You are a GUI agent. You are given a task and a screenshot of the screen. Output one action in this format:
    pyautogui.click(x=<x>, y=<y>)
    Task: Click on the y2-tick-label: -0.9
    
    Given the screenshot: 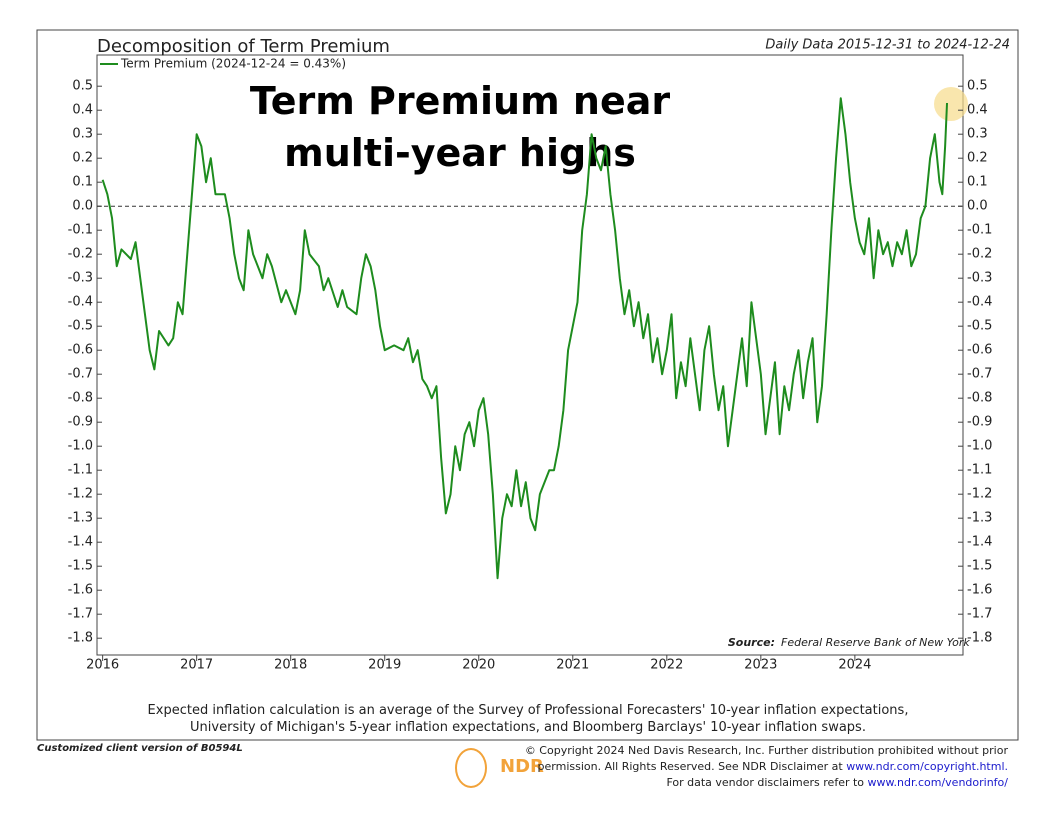 What is the action you would take?
    pyautogui.click(x=979, y=422)
    